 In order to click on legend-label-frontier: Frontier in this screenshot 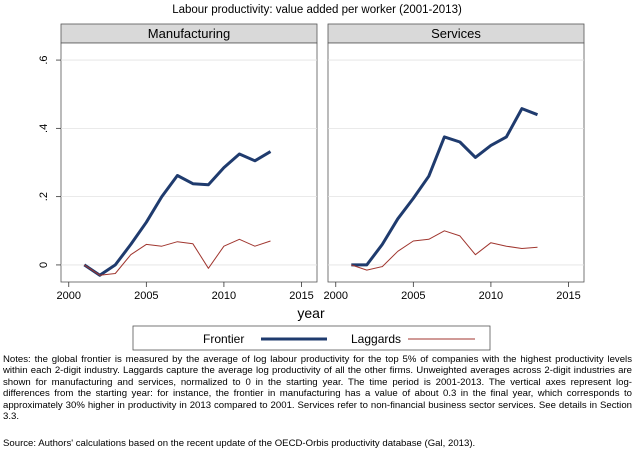, I will do `click(223, 339)`.